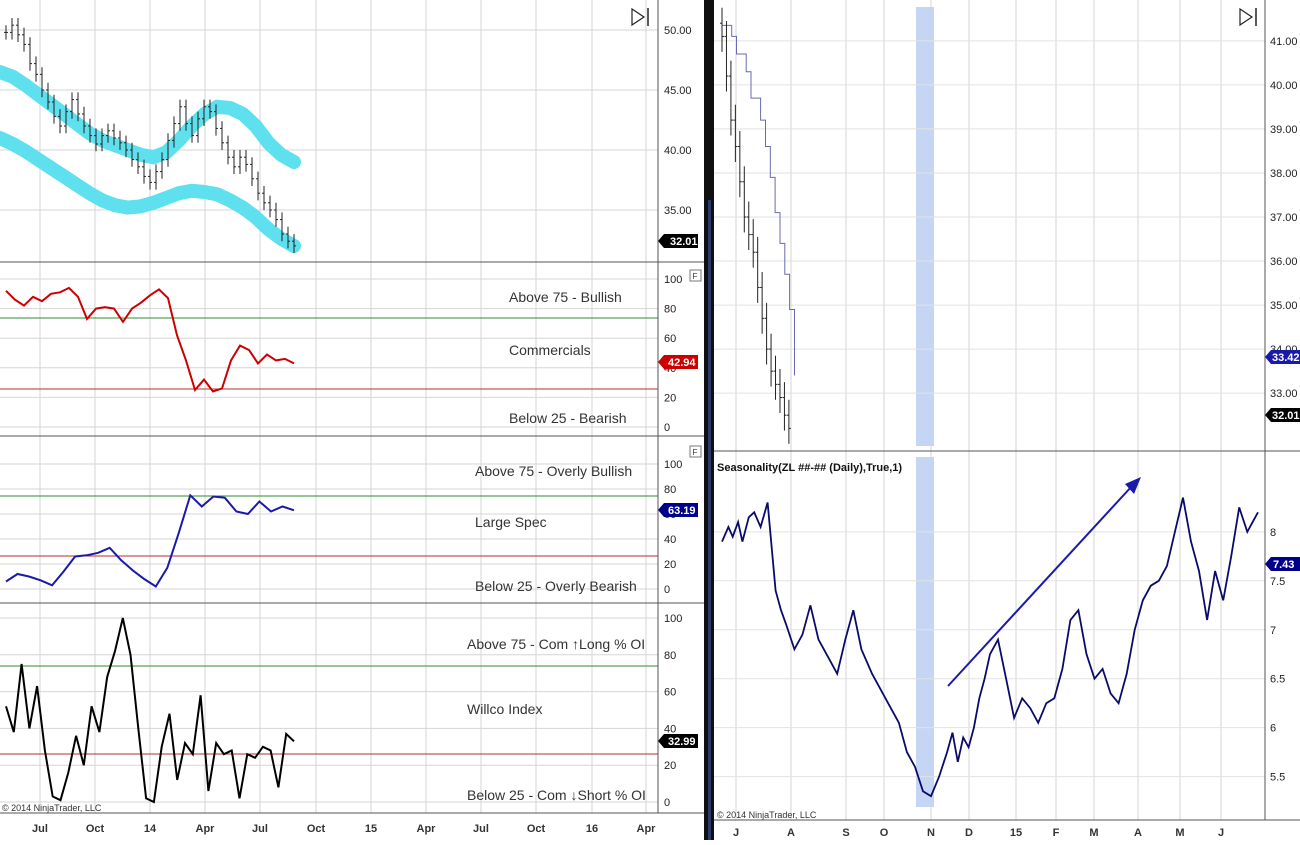 This screenshot has width=1300, height=845. I want to click on commercials-y-tick: 100, so click(673, 280).